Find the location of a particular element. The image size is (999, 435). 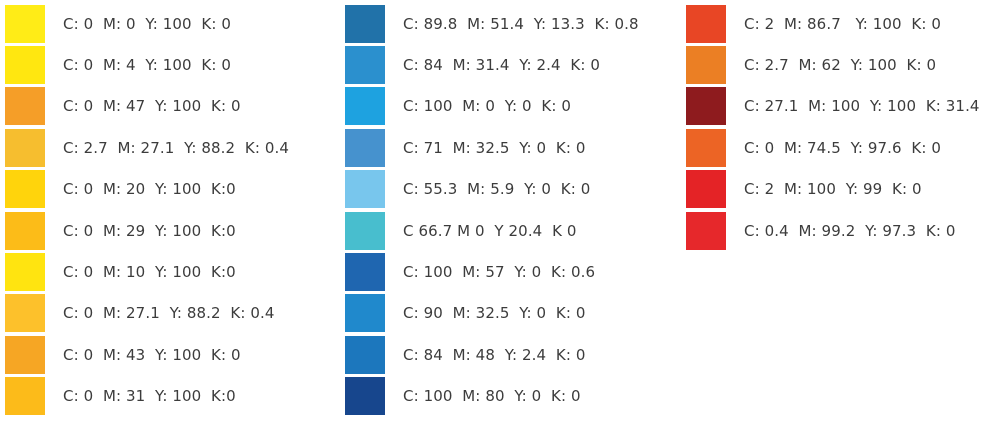

cmyk-label: C: 0 M: 47 Y: 100 K: 0 is located at coordinates (152, 106).